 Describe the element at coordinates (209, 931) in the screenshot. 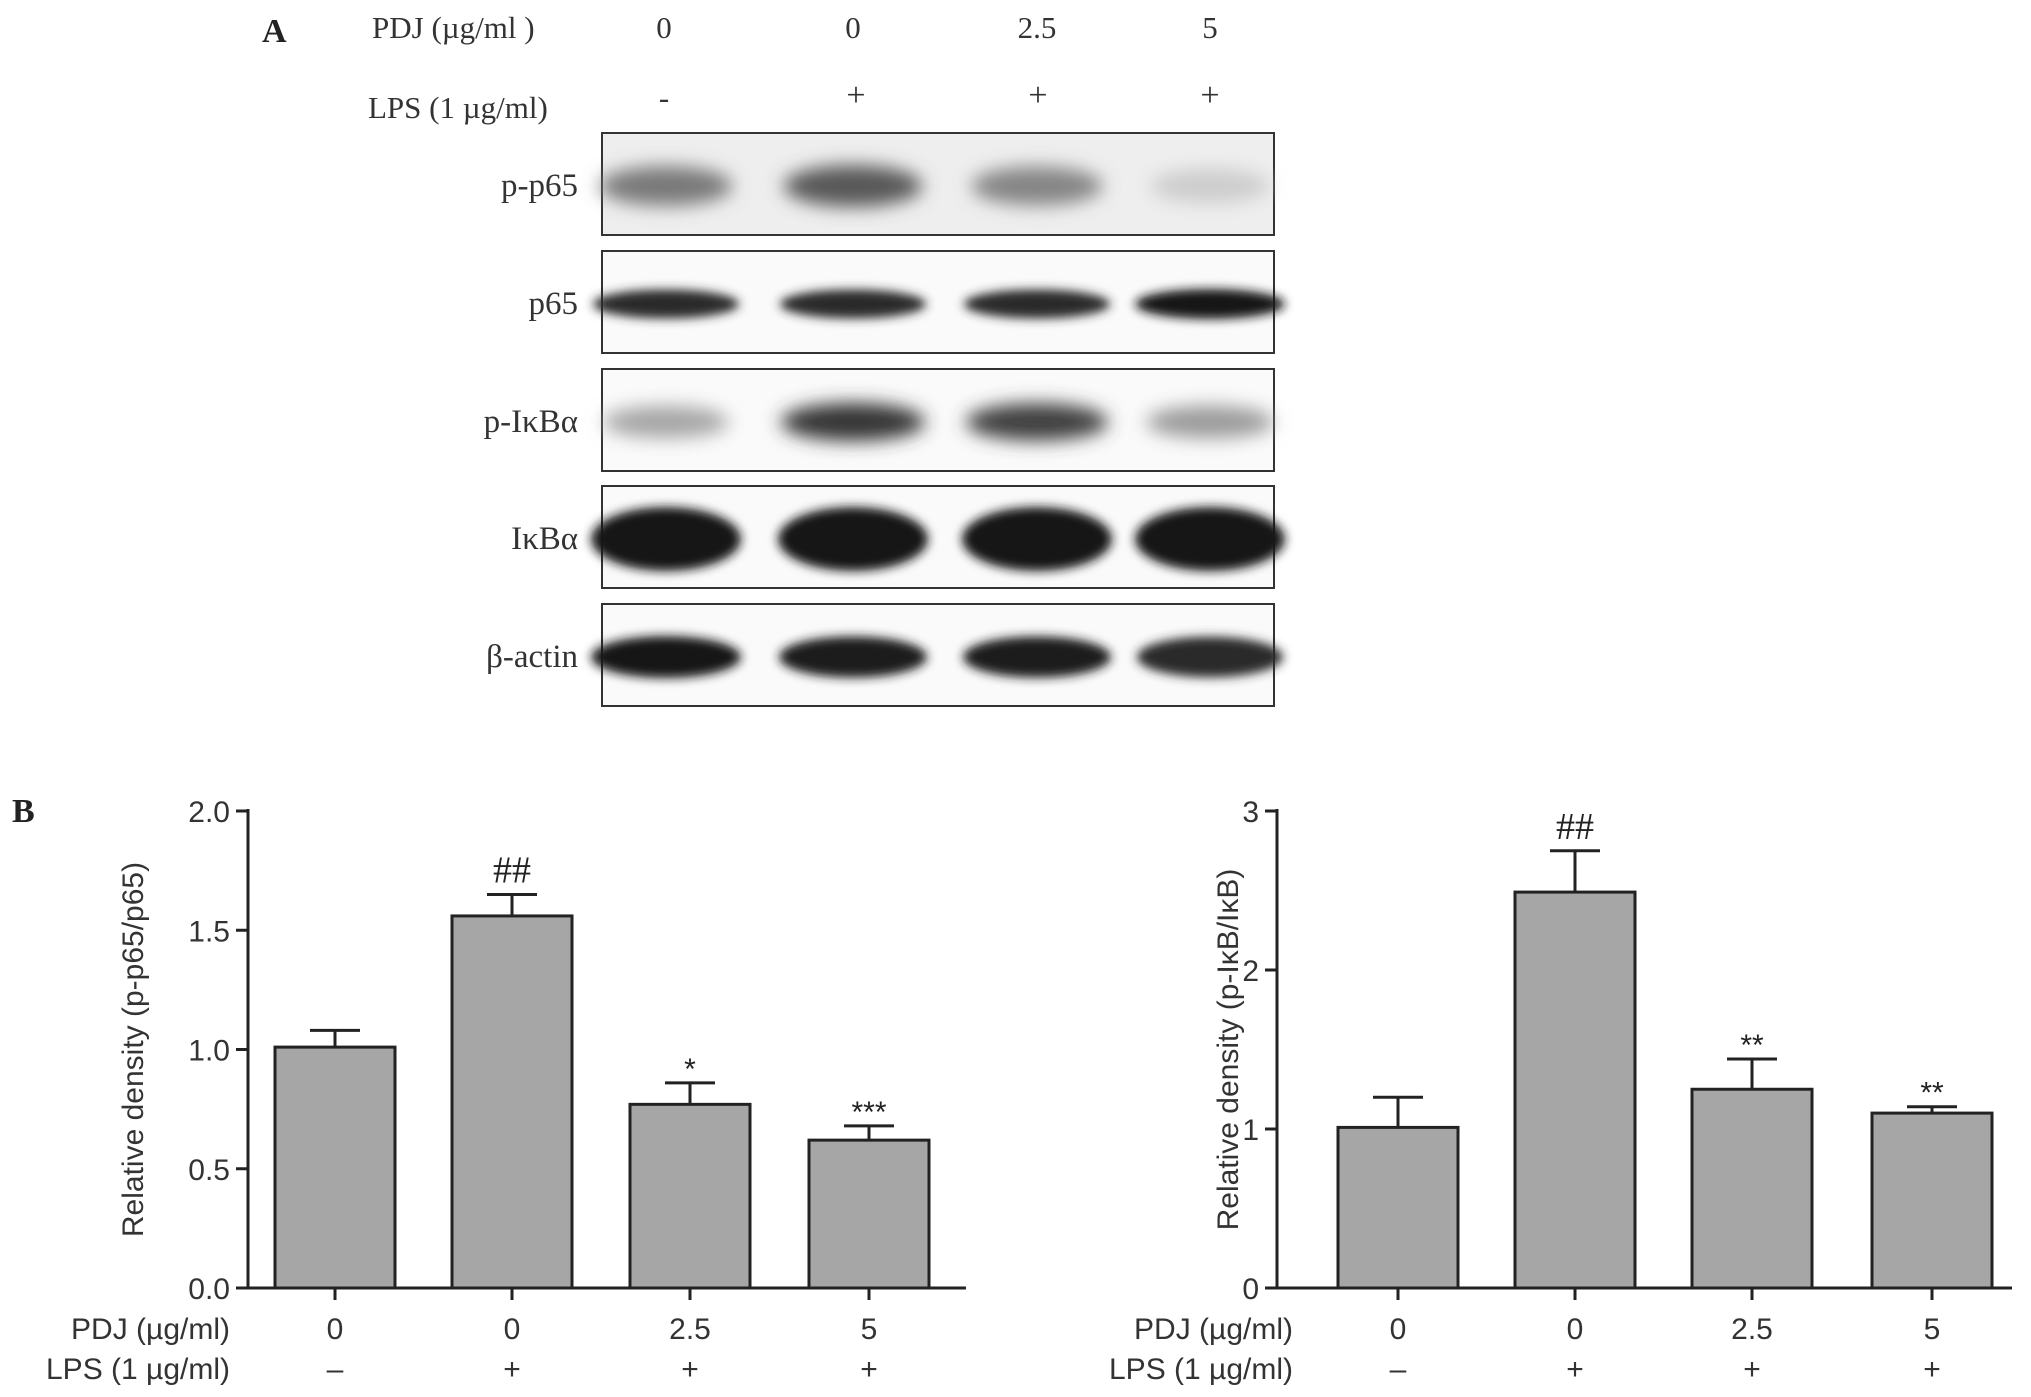

I see `y-tick-label: 1.5` at that location.